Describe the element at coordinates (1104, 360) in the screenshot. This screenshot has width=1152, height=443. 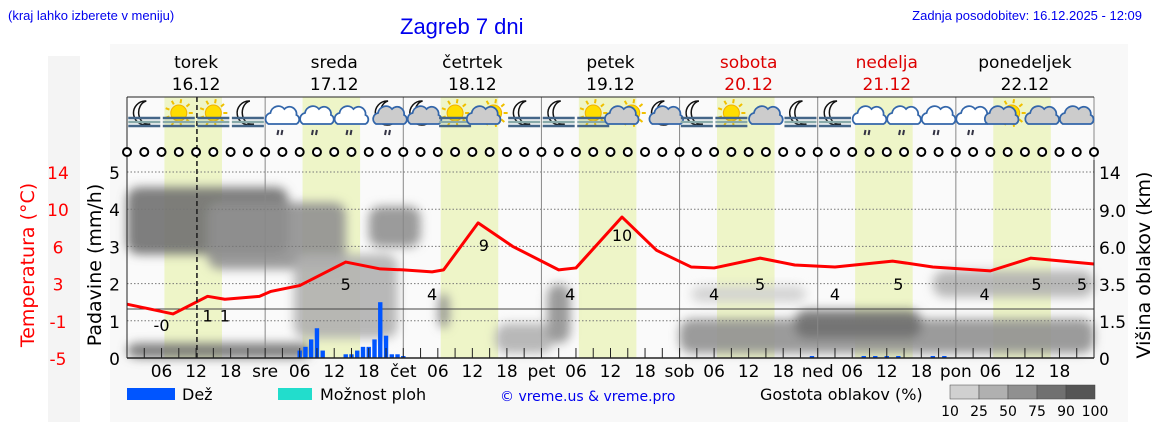
I see `cloud-height-tick: 0` at that location.